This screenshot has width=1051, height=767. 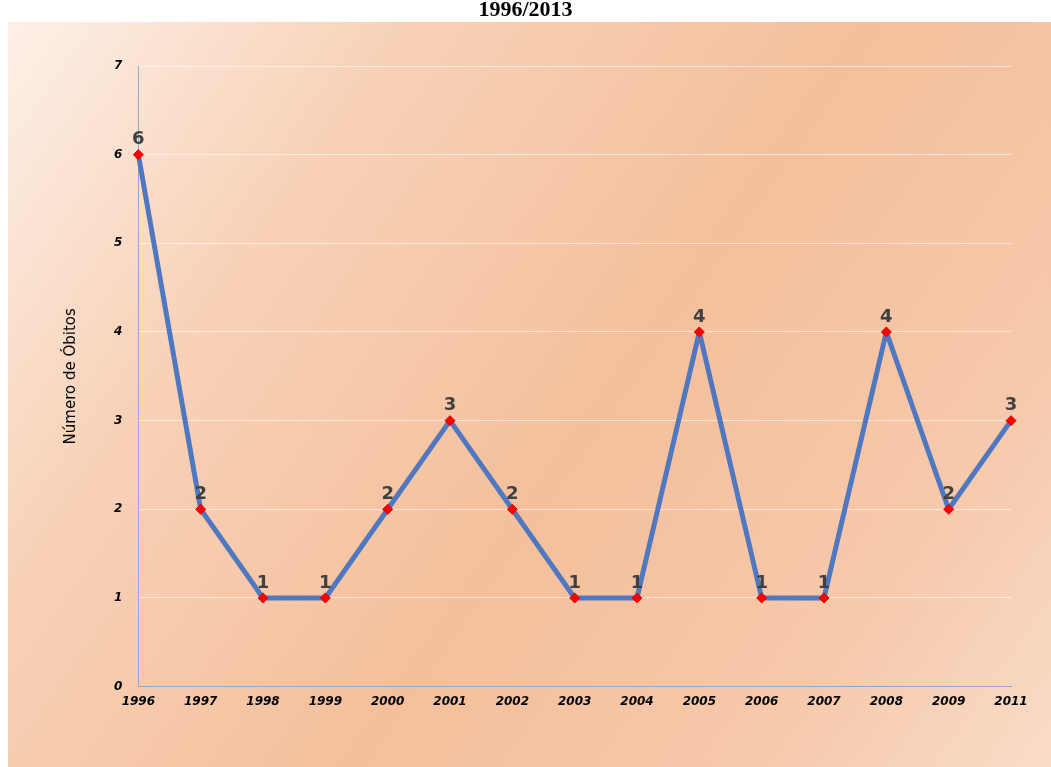 I want to click on x-tick-label: 2009, so click(x=948, y=700).